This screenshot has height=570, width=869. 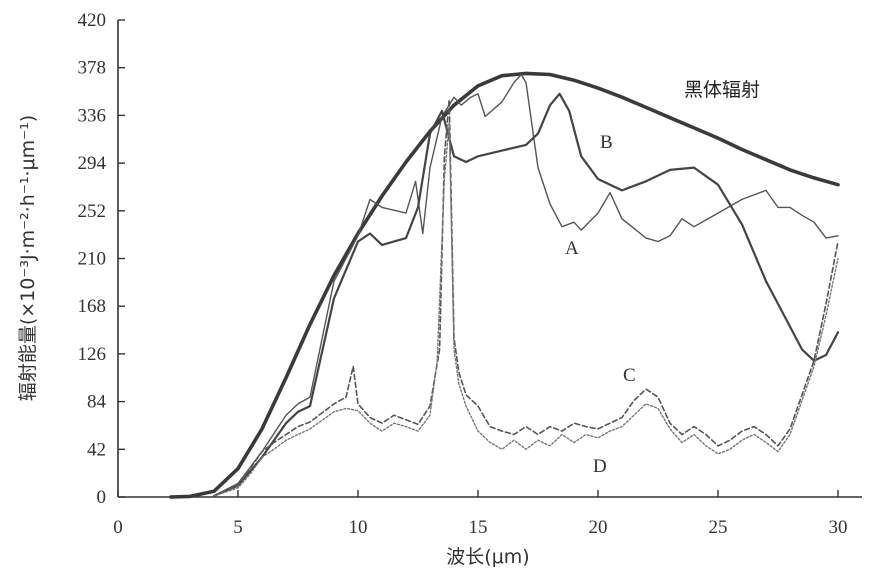 I want to click on y-tick-label: 168, so click(x=92, y=306).